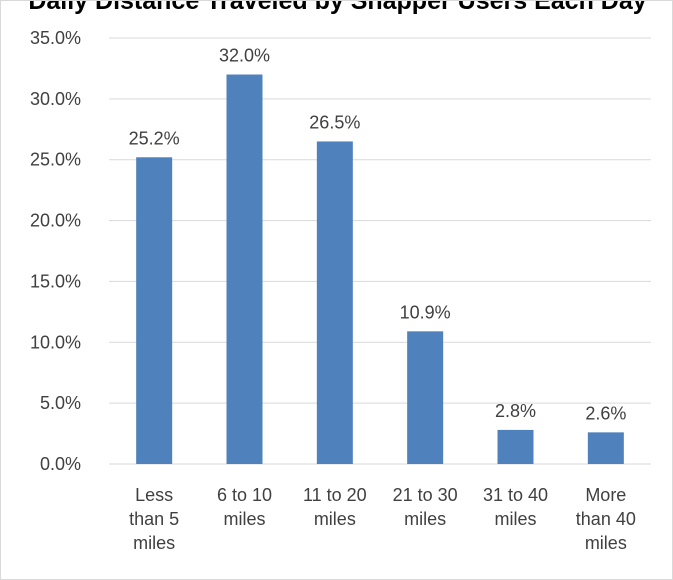  Describe the element at coordinates (334, 122) in the screenshot. I see `data-label: 26.5%` at that location.